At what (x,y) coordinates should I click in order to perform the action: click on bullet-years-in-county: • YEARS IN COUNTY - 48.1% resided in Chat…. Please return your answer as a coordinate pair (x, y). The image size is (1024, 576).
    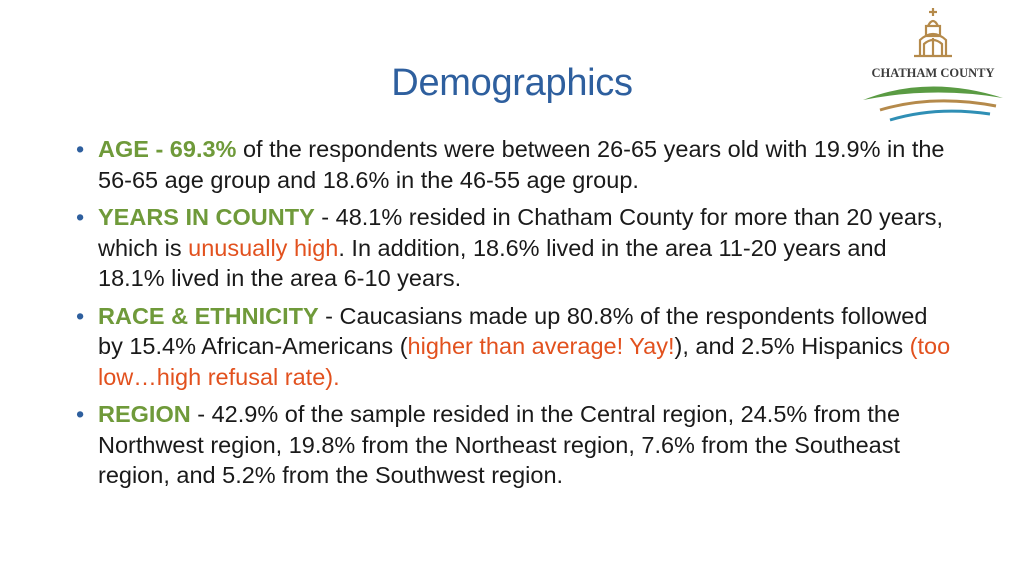
    Looking at the image, I should click on (512, 248).